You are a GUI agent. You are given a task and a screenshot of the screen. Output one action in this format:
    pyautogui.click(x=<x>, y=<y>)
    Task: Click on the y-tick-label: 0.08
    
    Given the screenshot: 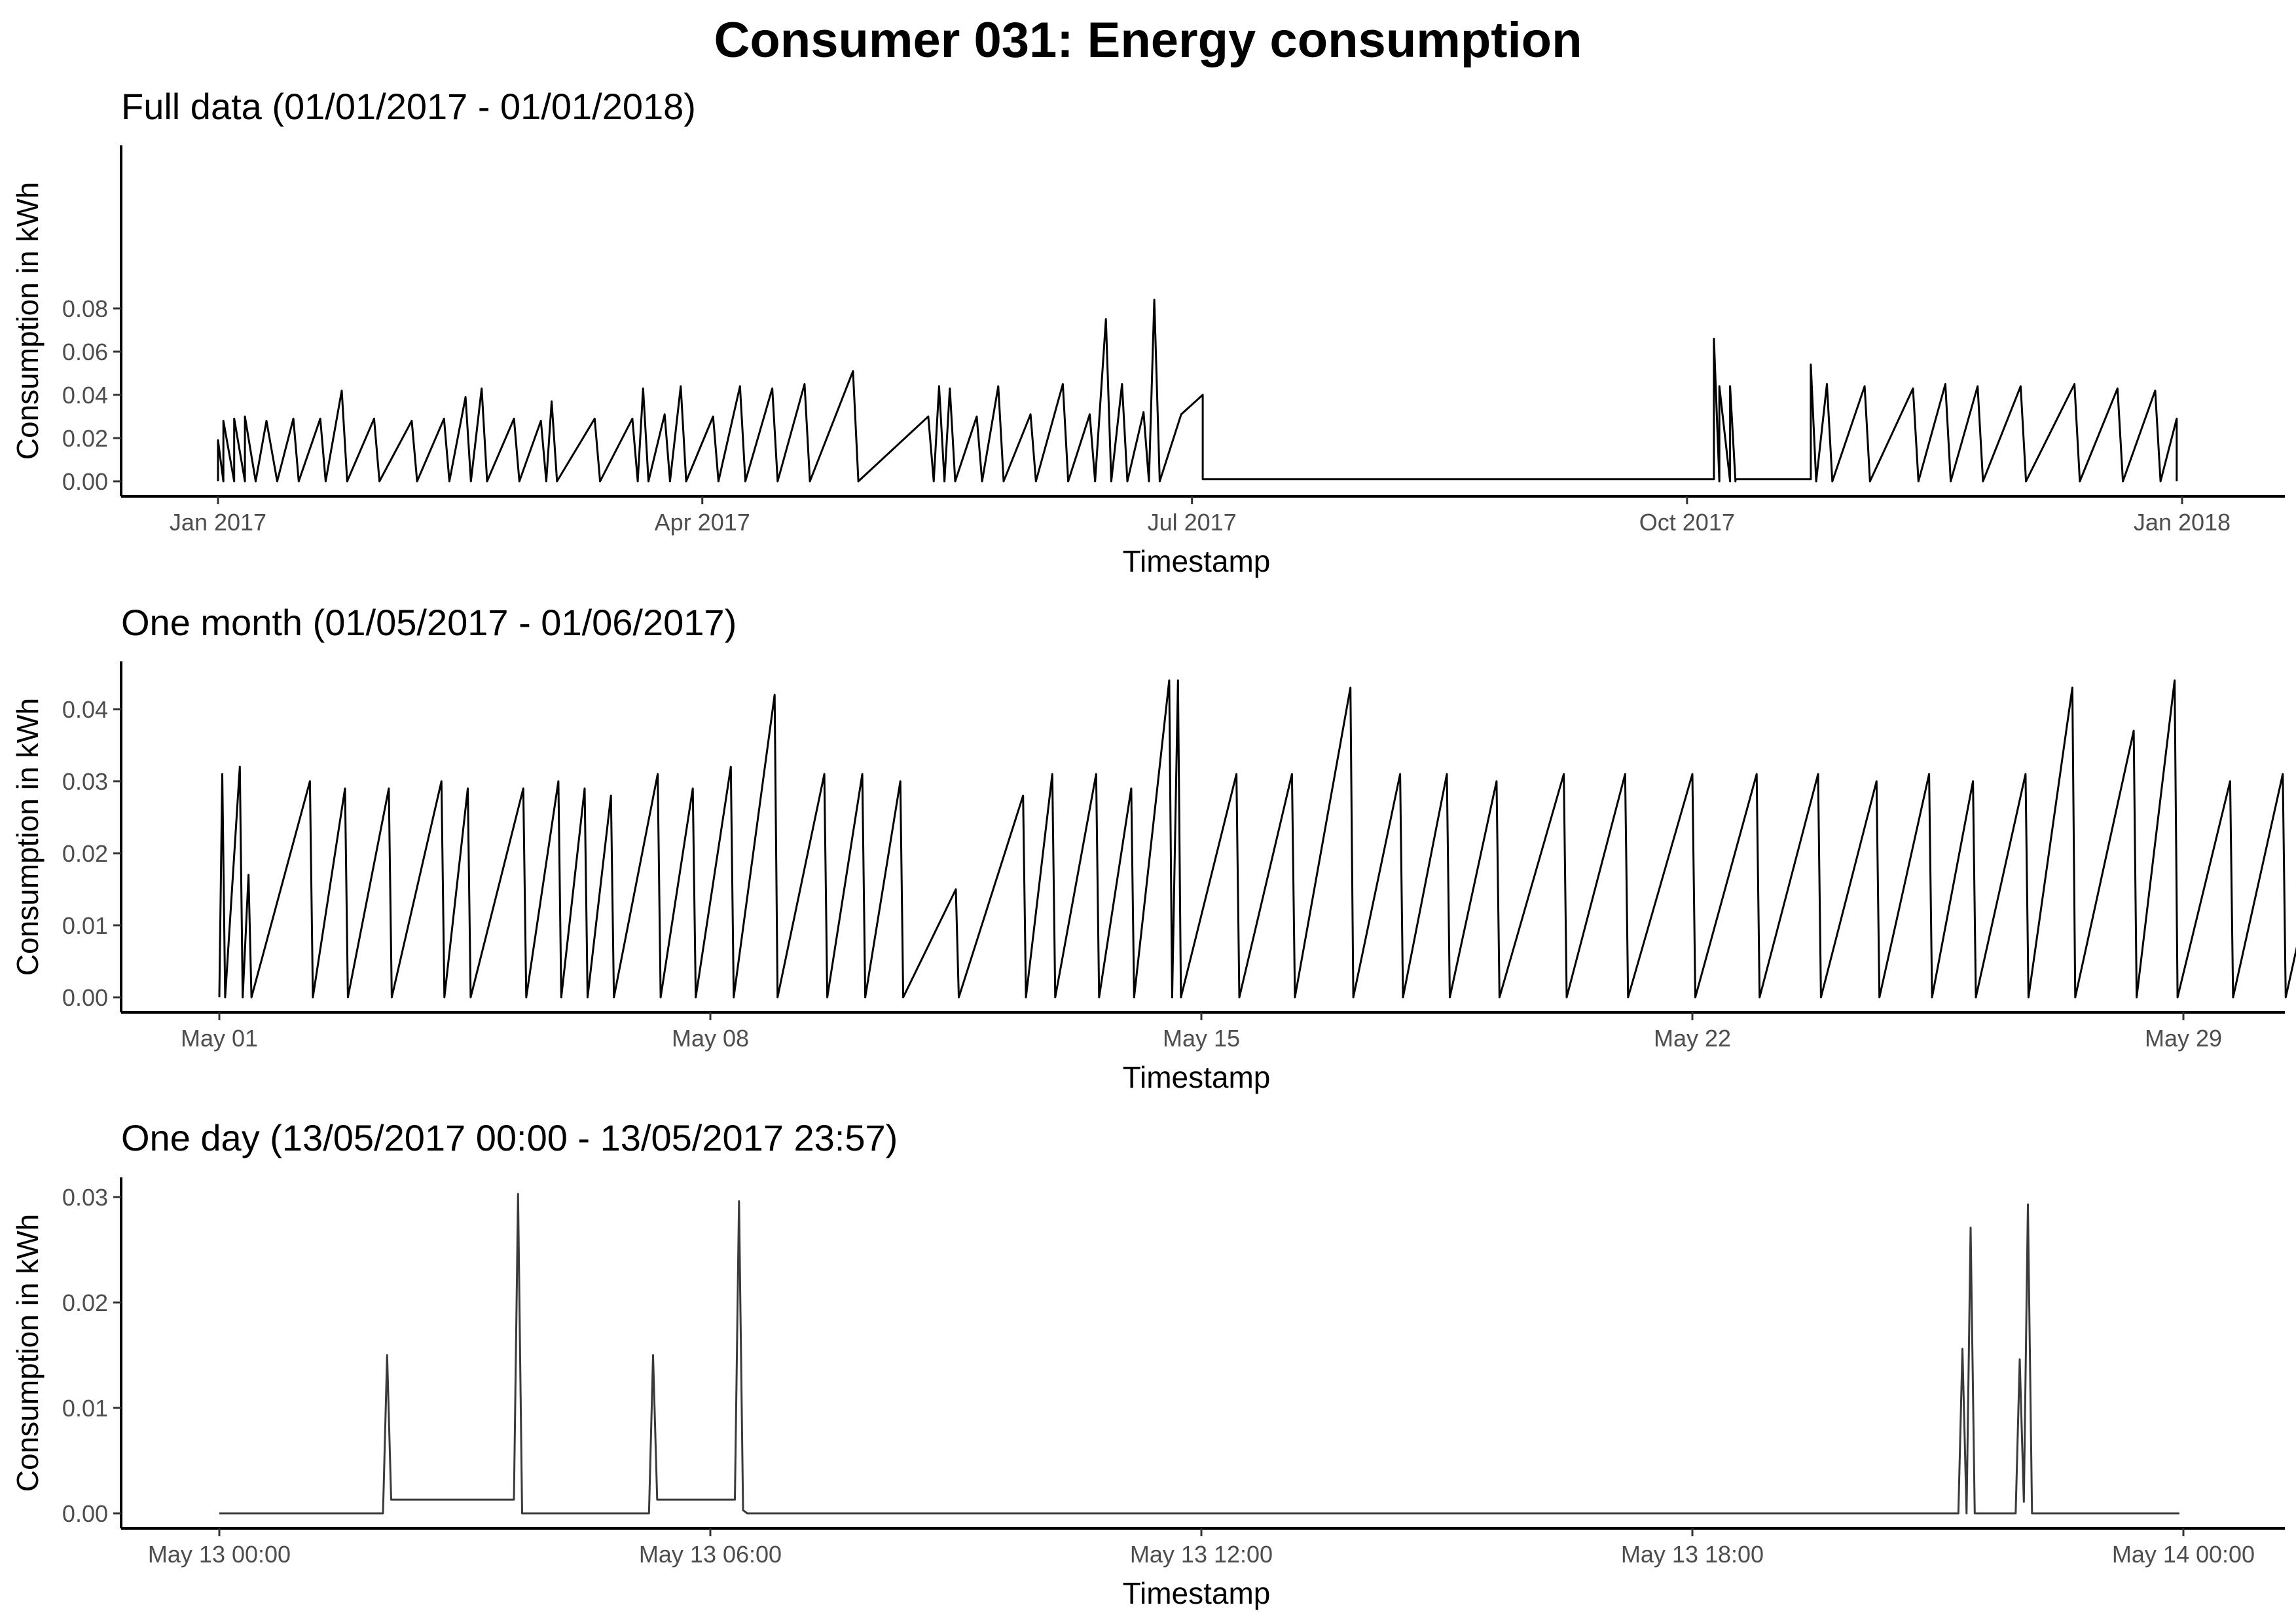 What is the action you would take?
    pyautogui.click(x=85, y=308)
    